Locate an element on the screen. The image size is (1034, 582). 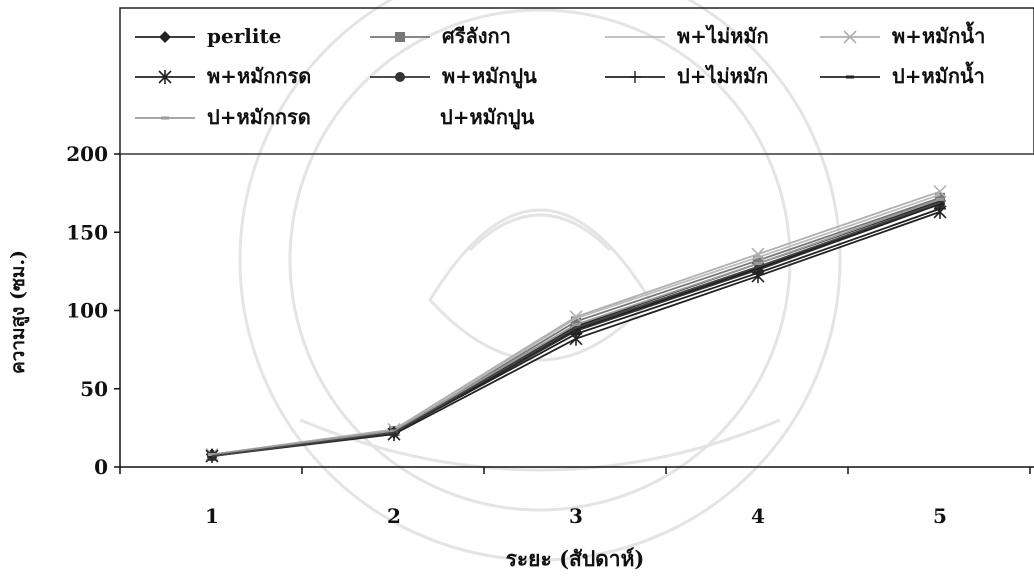
y-tick-label: 0 is located at coordinates (101, 467).